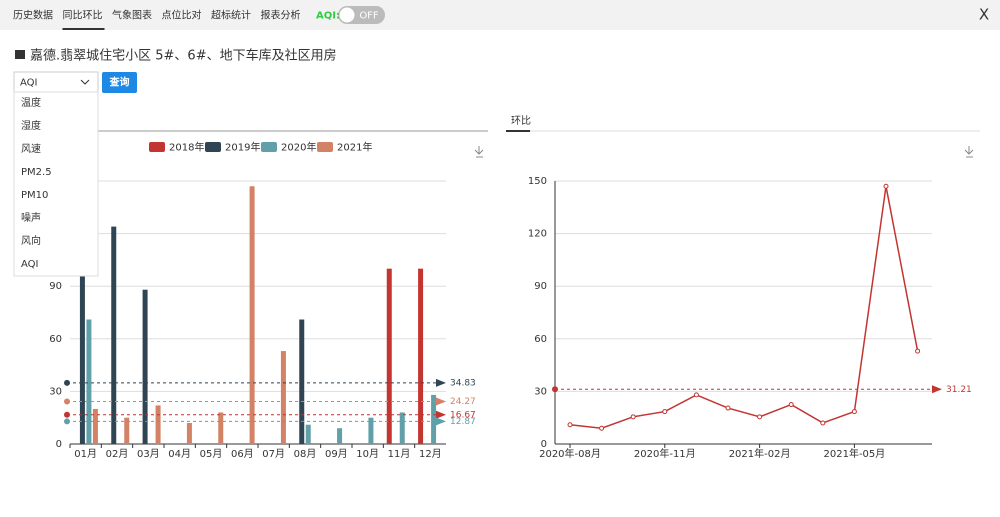  I want to click on dropdown-option: PM2.5, so click(36, 172).